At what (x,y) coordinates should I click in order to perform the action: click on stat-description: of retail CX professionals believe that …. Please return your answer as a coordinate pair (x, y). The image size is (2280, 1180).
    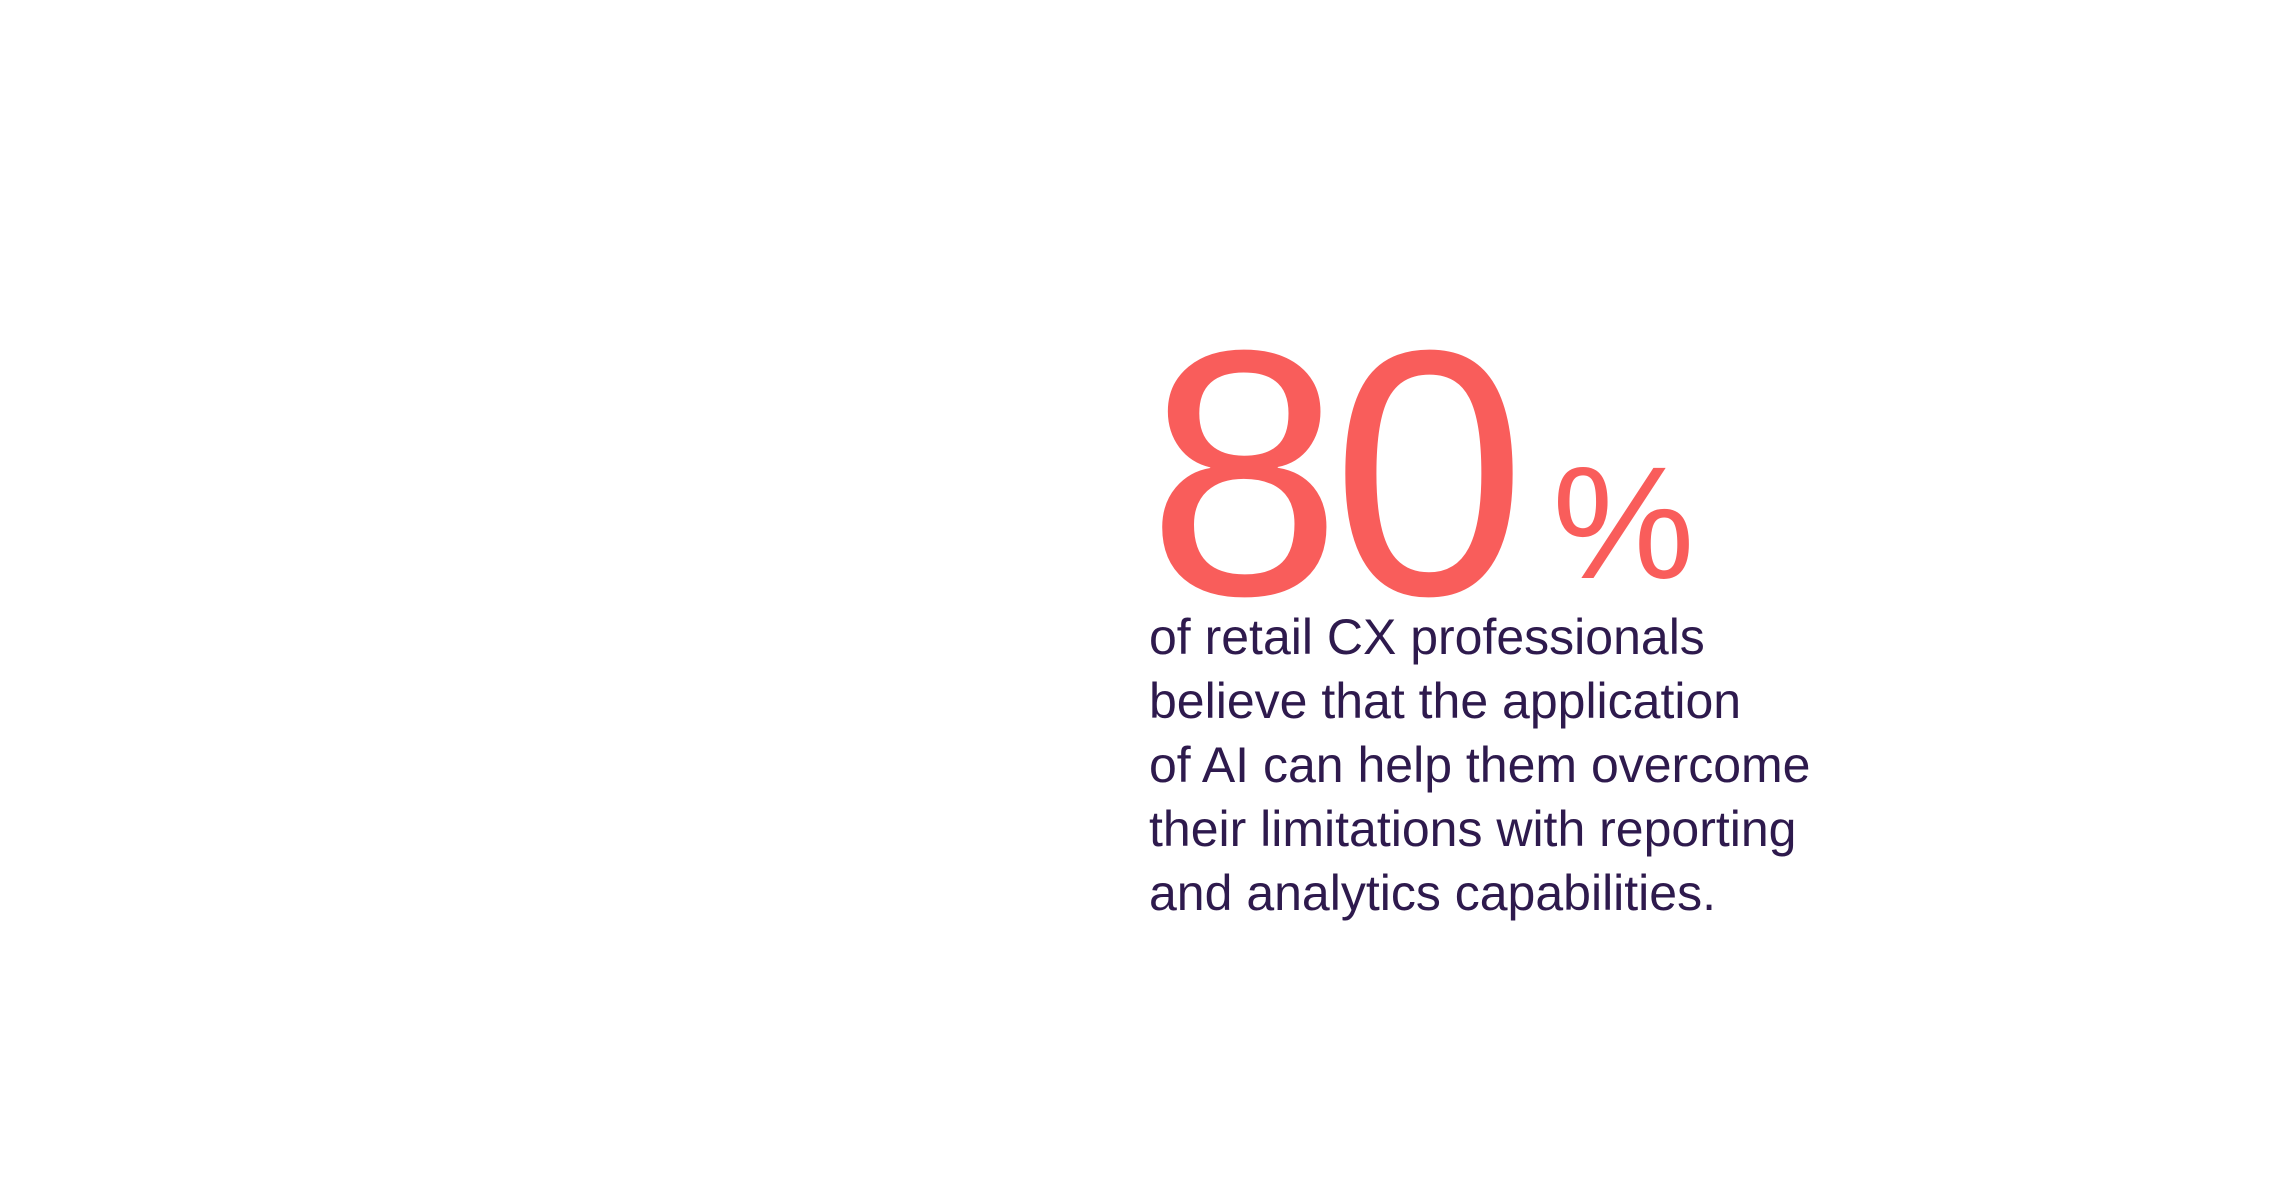
    Looking at the image, I should click on (1479, 765).